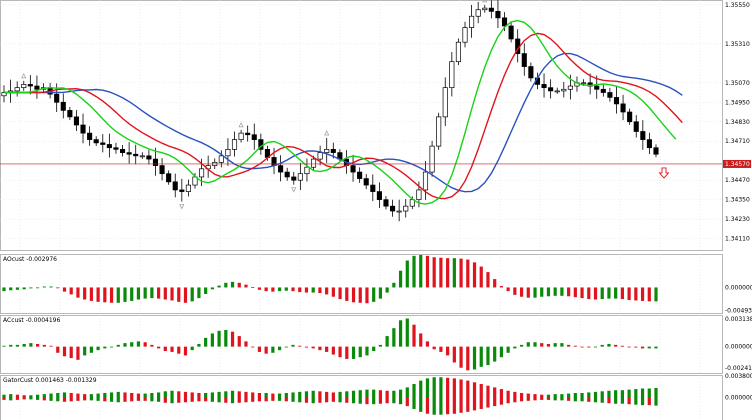 This screenshot has height=420, width=752. What do you see at coordinates (737, 141) in the screenshot?
I see `price-tick-label: 1.34710` at bounding box center [737, 141].